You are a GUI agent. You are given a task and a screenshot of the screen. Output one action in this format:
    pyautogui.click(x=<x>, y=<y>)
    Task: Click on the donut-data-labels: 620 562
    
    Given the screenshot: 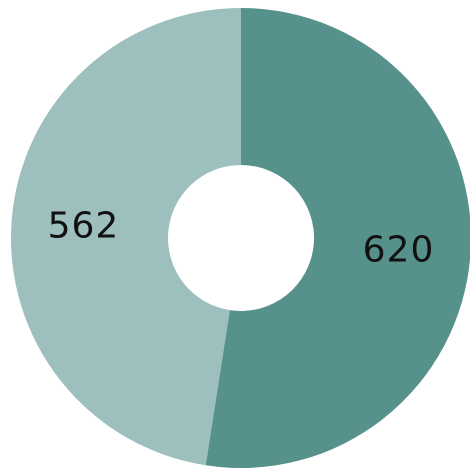 What is the action you would take?
    pyautogui.click(x=241, y=238)
    